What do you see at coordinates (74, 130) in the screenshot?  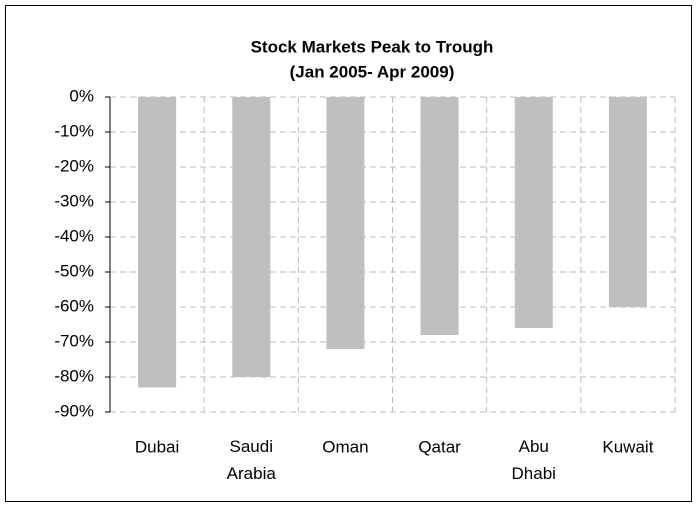 I see `y-tick-label: -10%` at bounding box center [74, 130].